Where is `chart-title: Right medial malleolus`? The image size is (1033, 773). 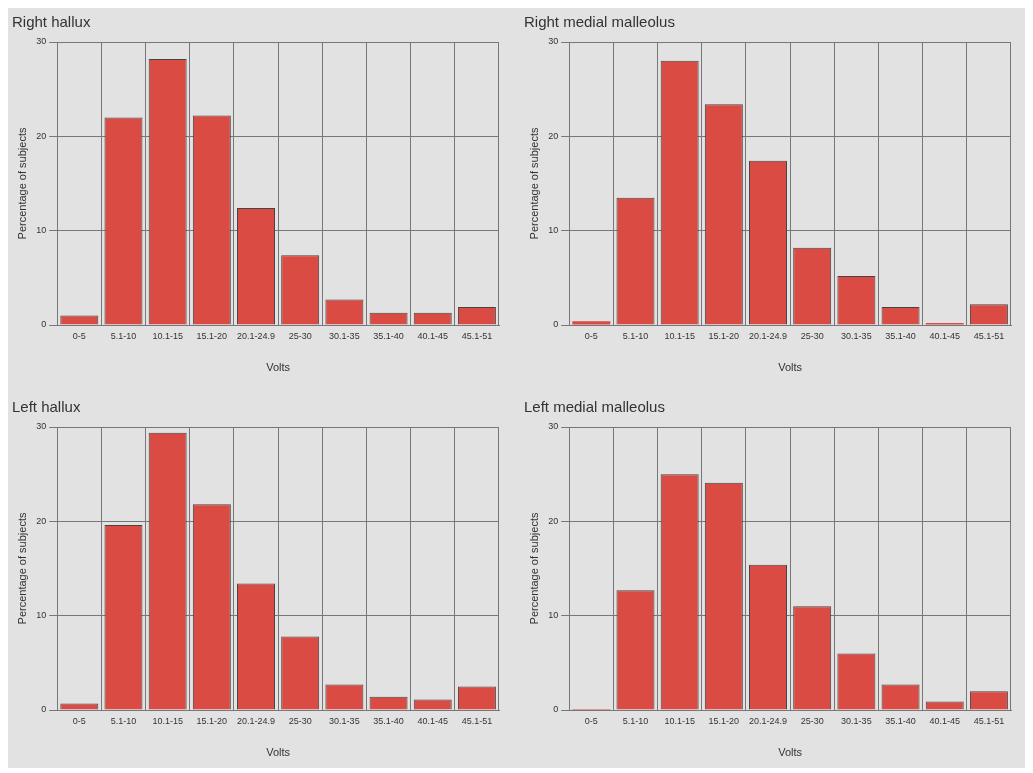 chart-title: Right medial malleolus is located at coordinates (599, 22).